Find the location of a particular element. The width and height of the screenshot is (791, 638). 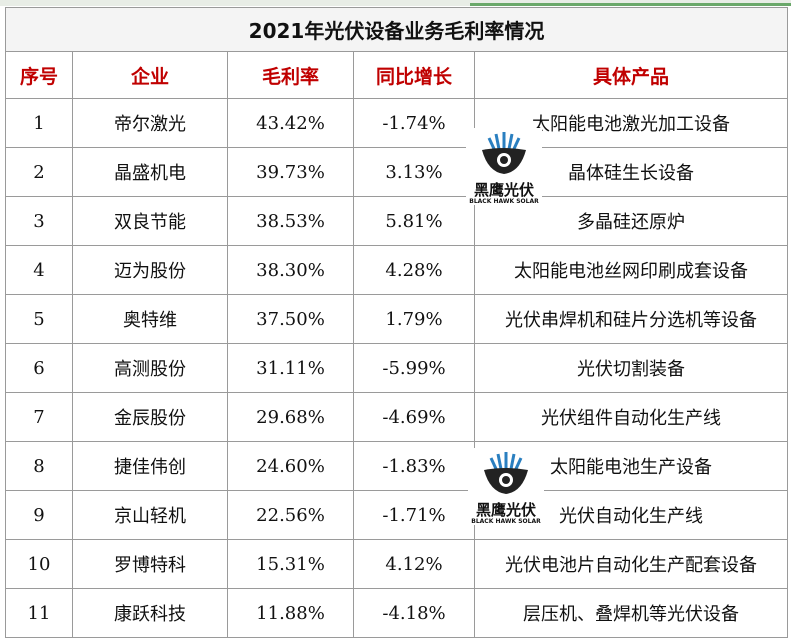

cell-gross-margin: 31.11% is located at coordinates (290, 368).